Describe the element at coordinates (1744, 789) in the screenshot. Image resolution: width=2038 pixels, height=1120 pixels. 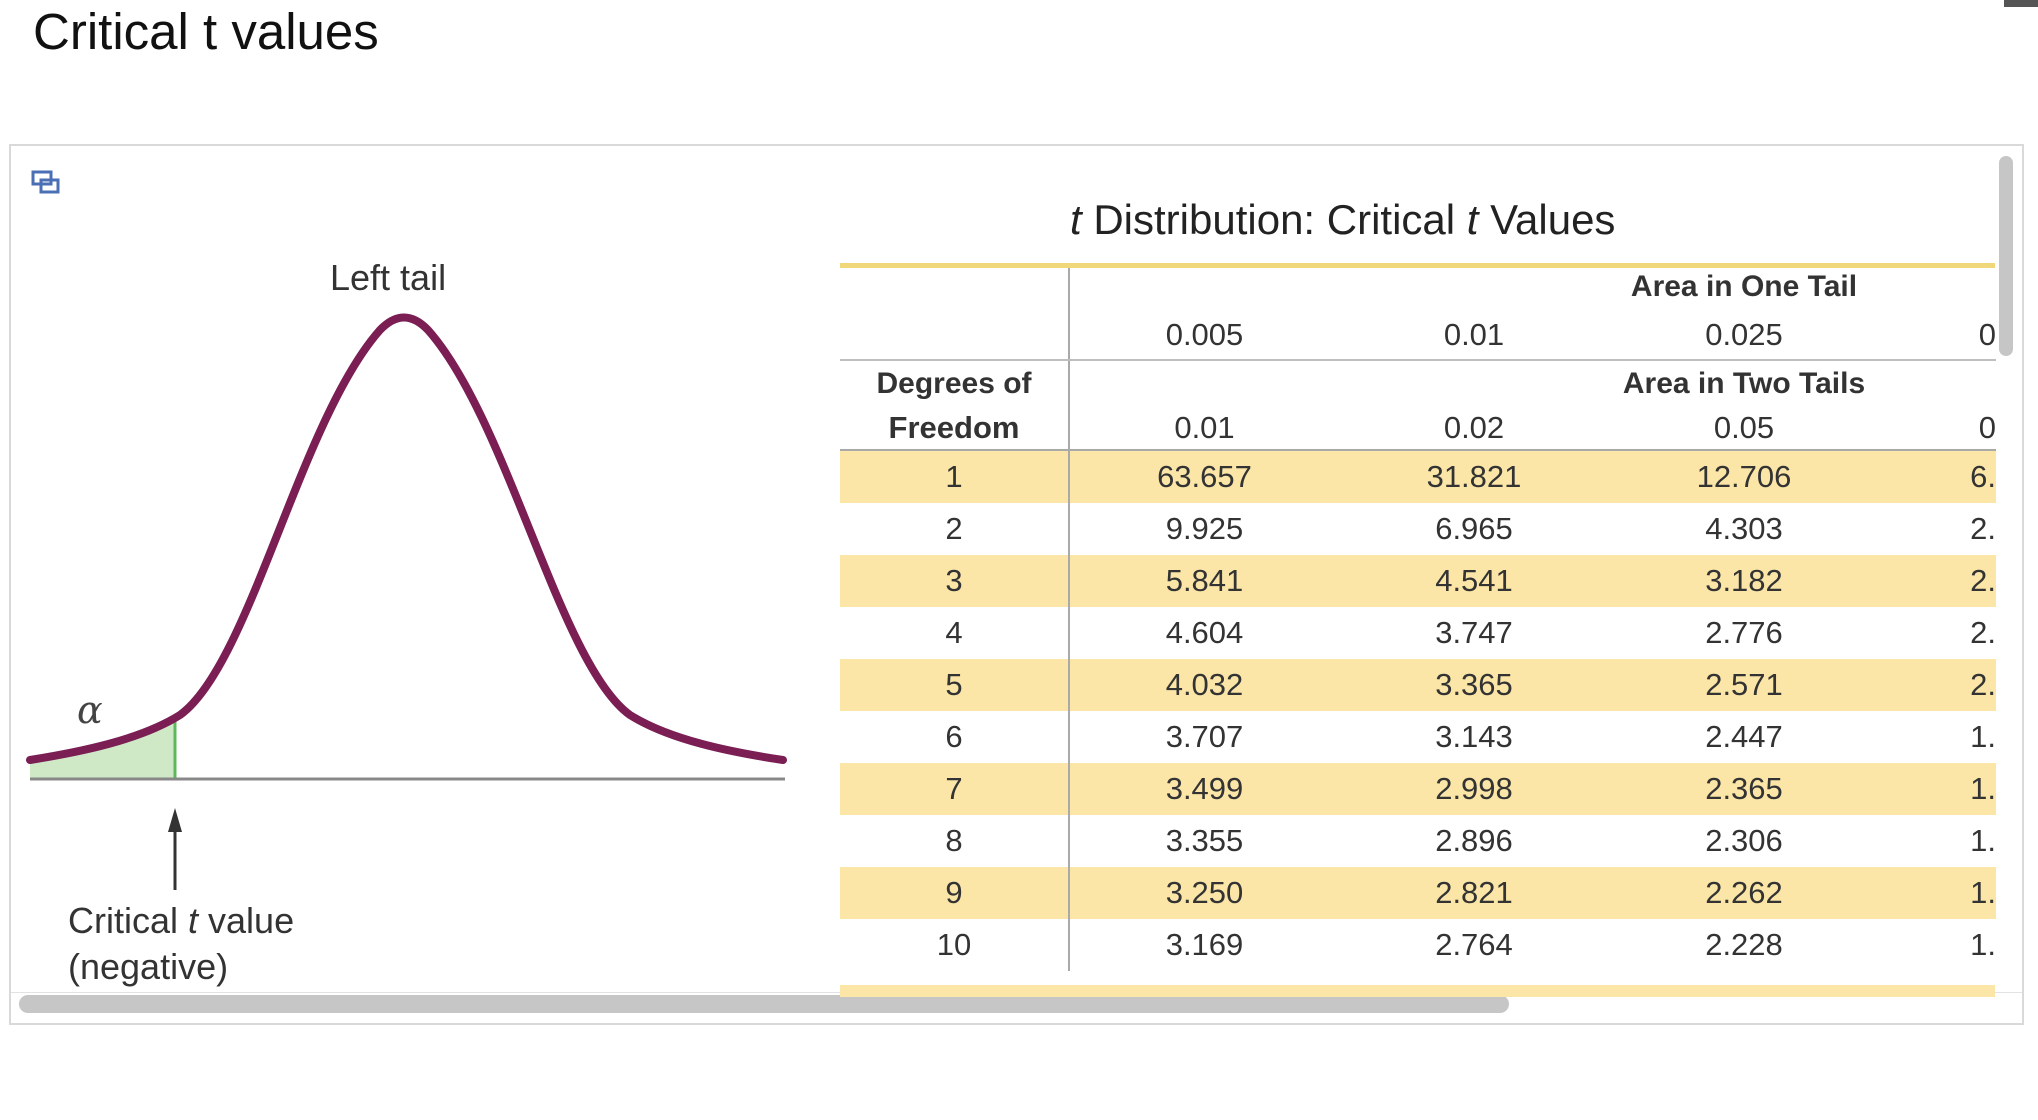
I see `table-cell: 2.365` at that location.